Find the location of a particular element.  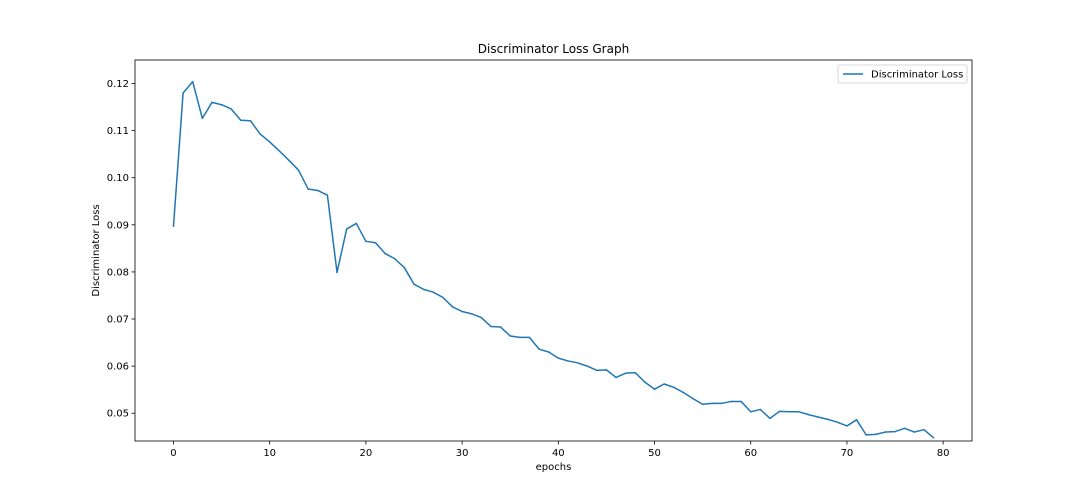

legend-label: Discriminator Loss is located at coordinates (917, 75).